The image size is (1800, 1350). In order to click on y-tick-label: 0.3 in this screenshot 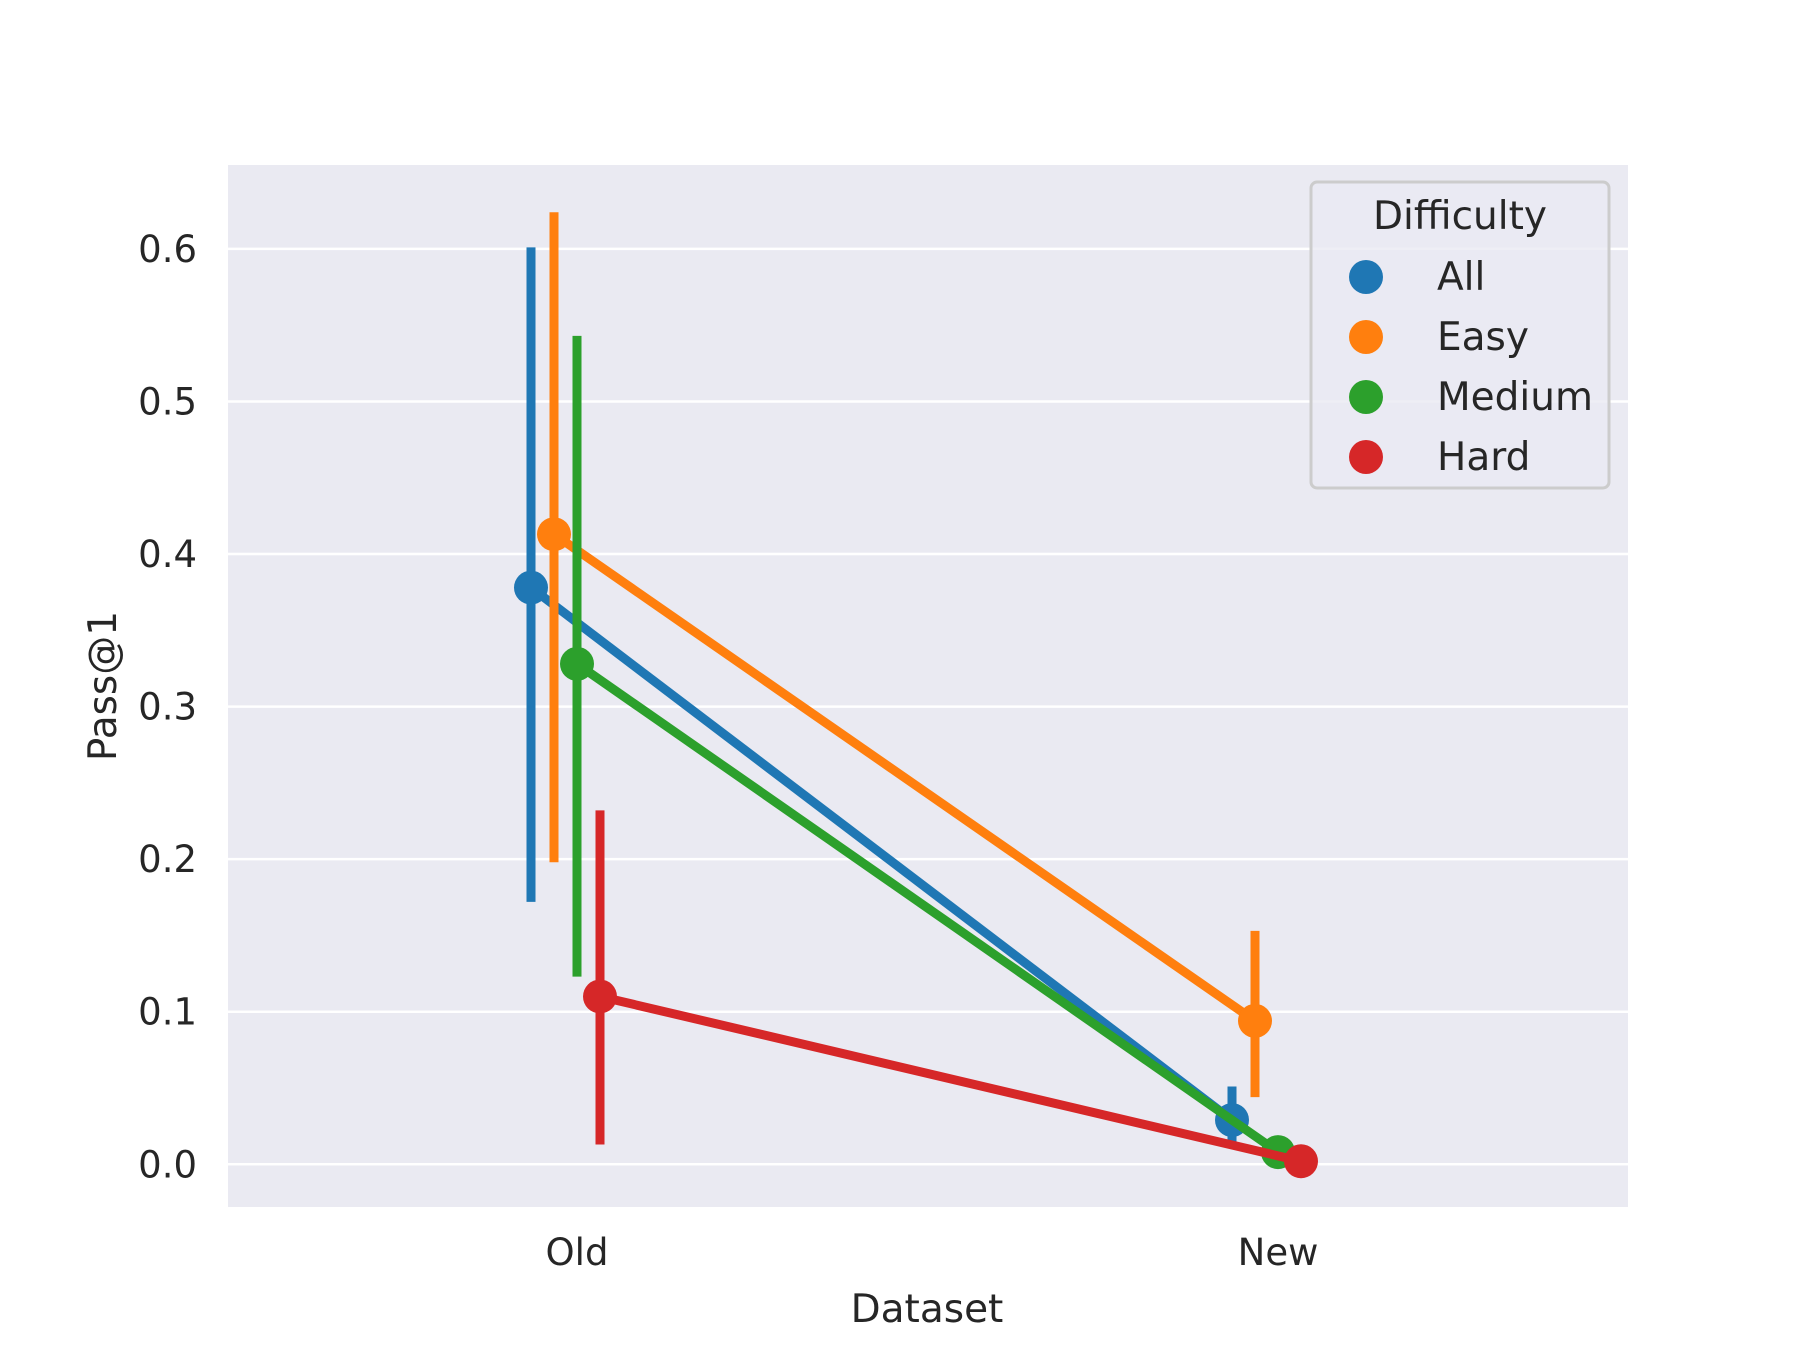, I will do `click(167, 707)`.